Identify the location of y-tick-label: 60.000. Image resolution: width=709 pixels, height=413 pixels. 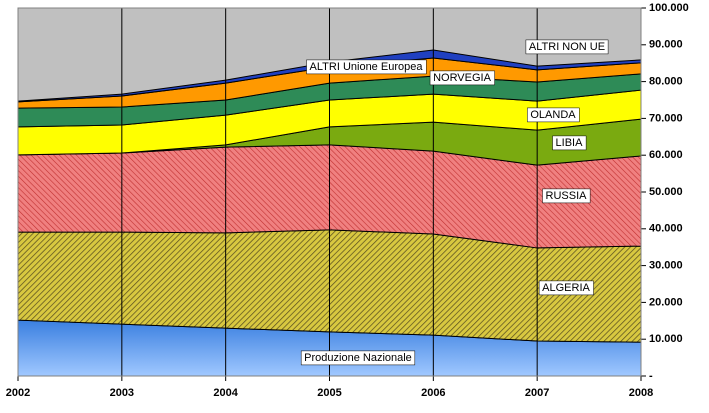
(666, 155).